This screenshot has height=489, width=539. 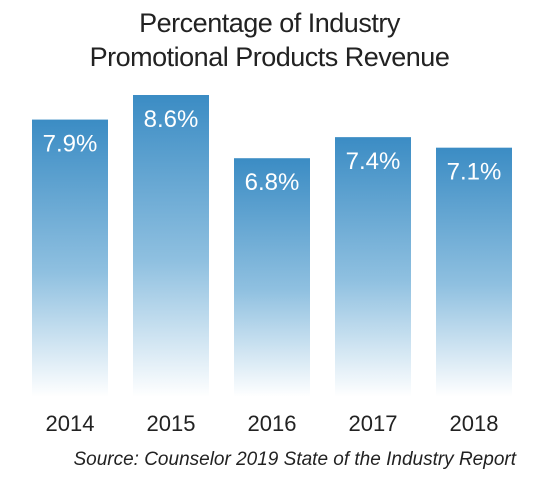 I want to click on x-tick-label-2015: 2015, so click(x=171, y=423).